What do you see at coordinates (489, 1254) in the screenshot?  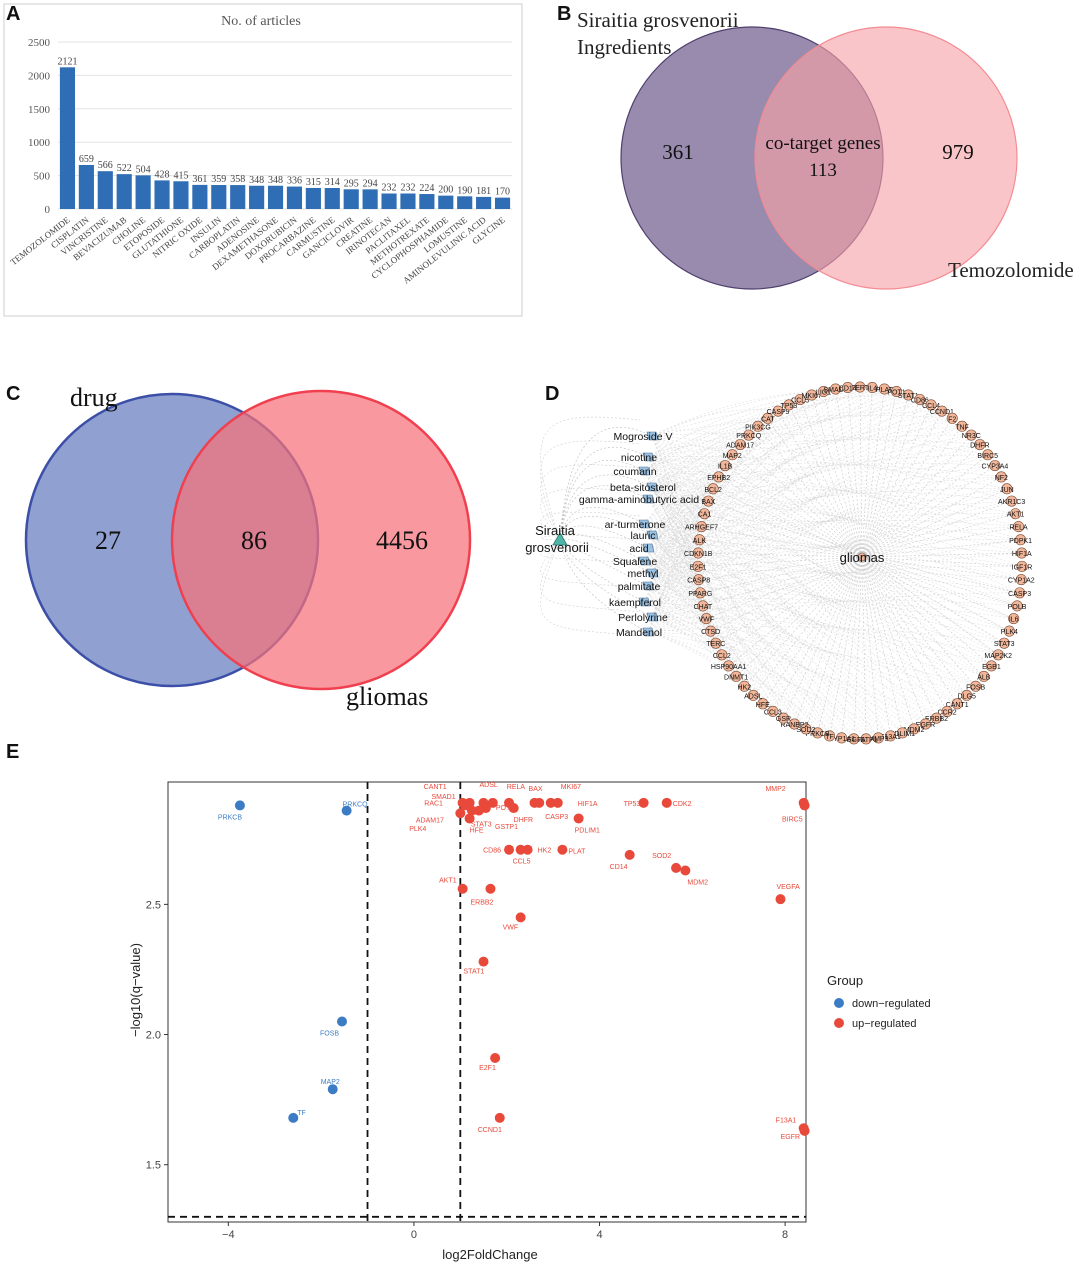 I see `chart-e-xlabel: log2FoldChange` at bounding box center [489, 1254].